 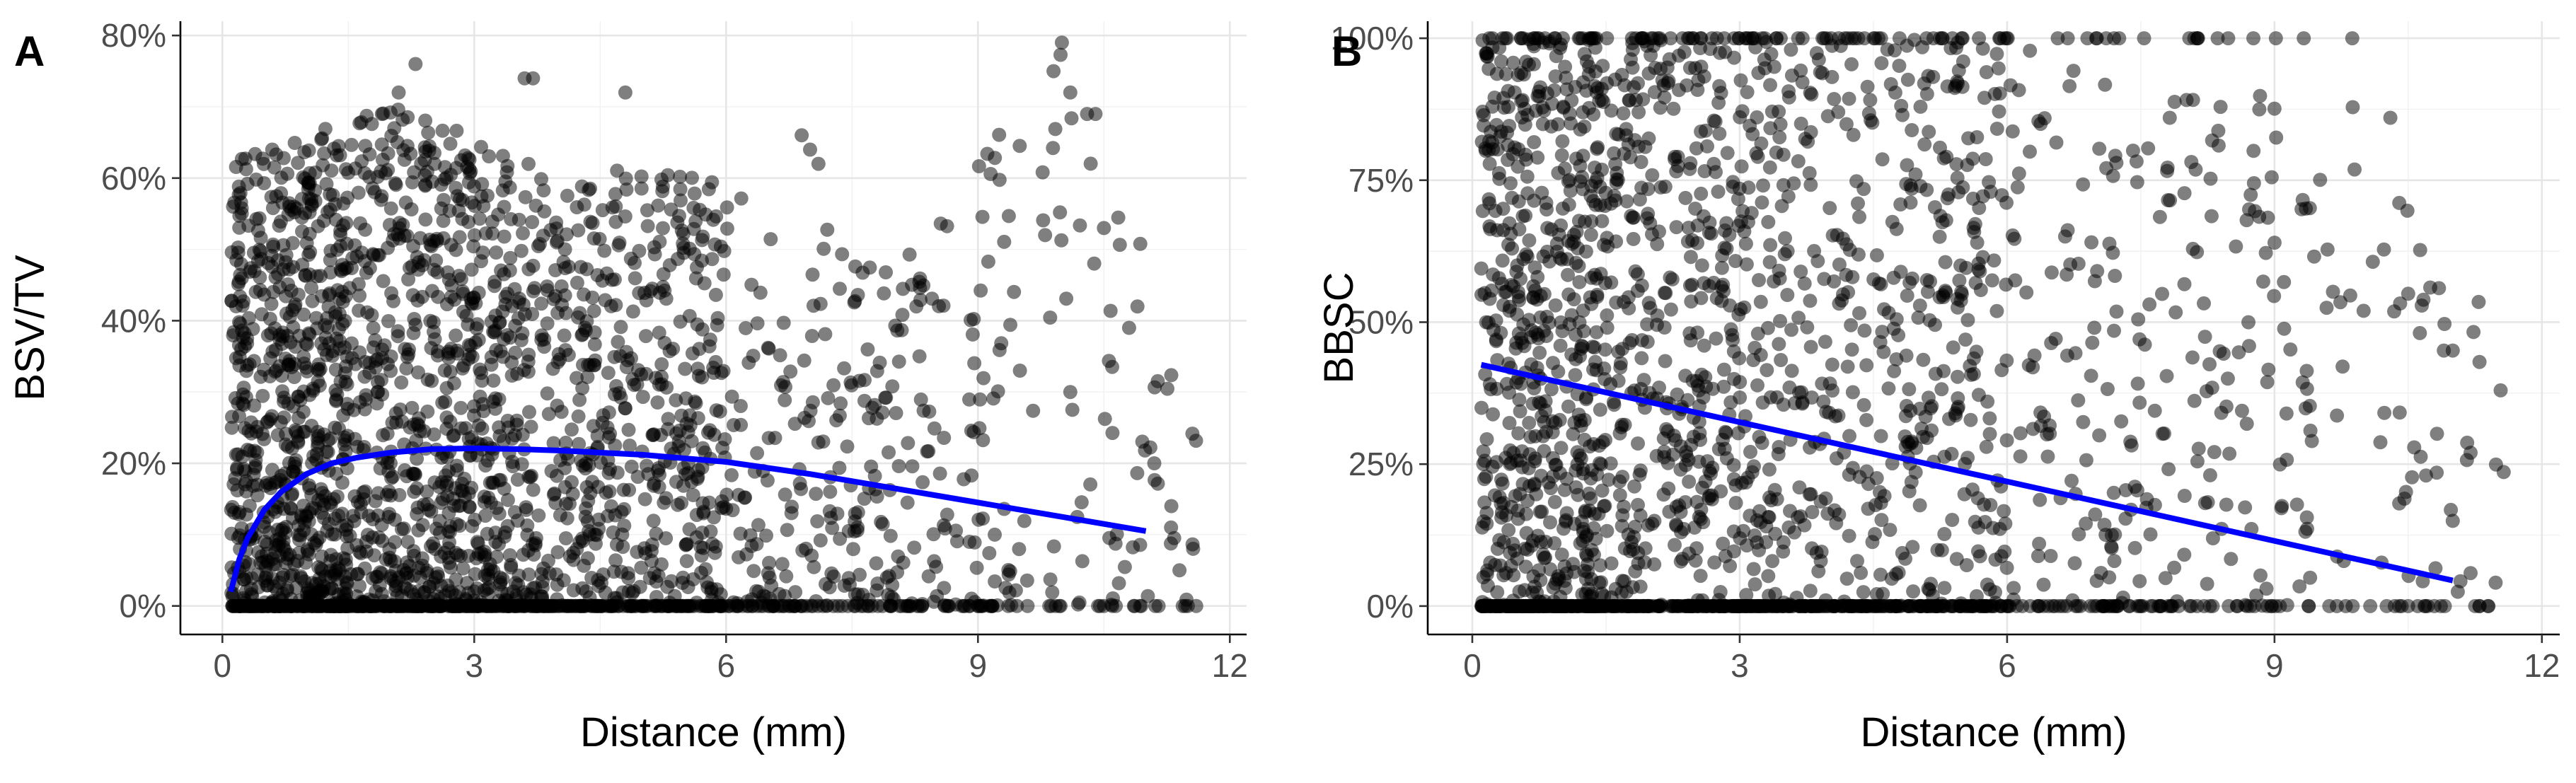 What do you see at coordinates (29, 51) in the screenshot?
I see `panel-tag: A` at bounding box center [29, 51].